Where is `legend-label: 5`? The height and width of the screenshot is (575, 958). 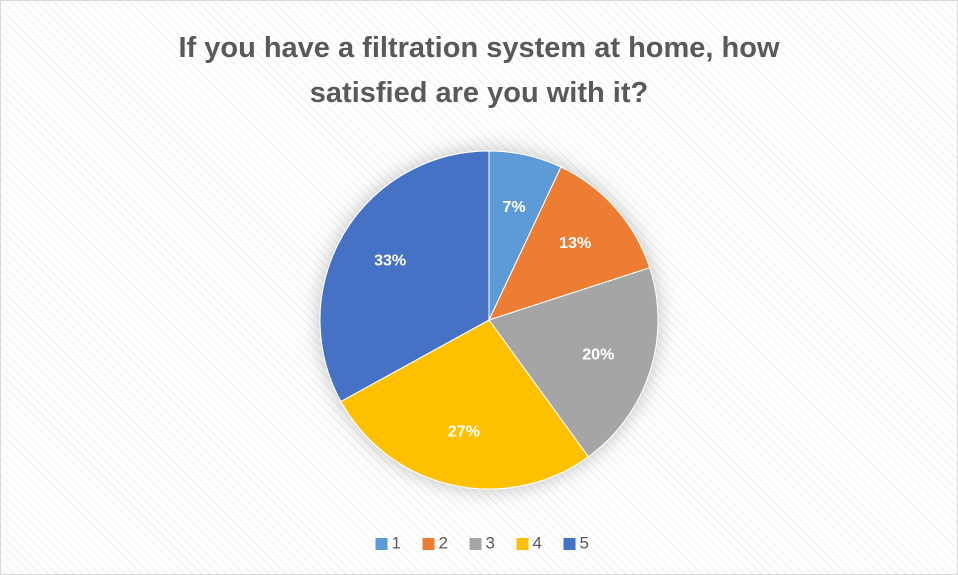 legend-label: 5 is located at coordinates (584, 542).